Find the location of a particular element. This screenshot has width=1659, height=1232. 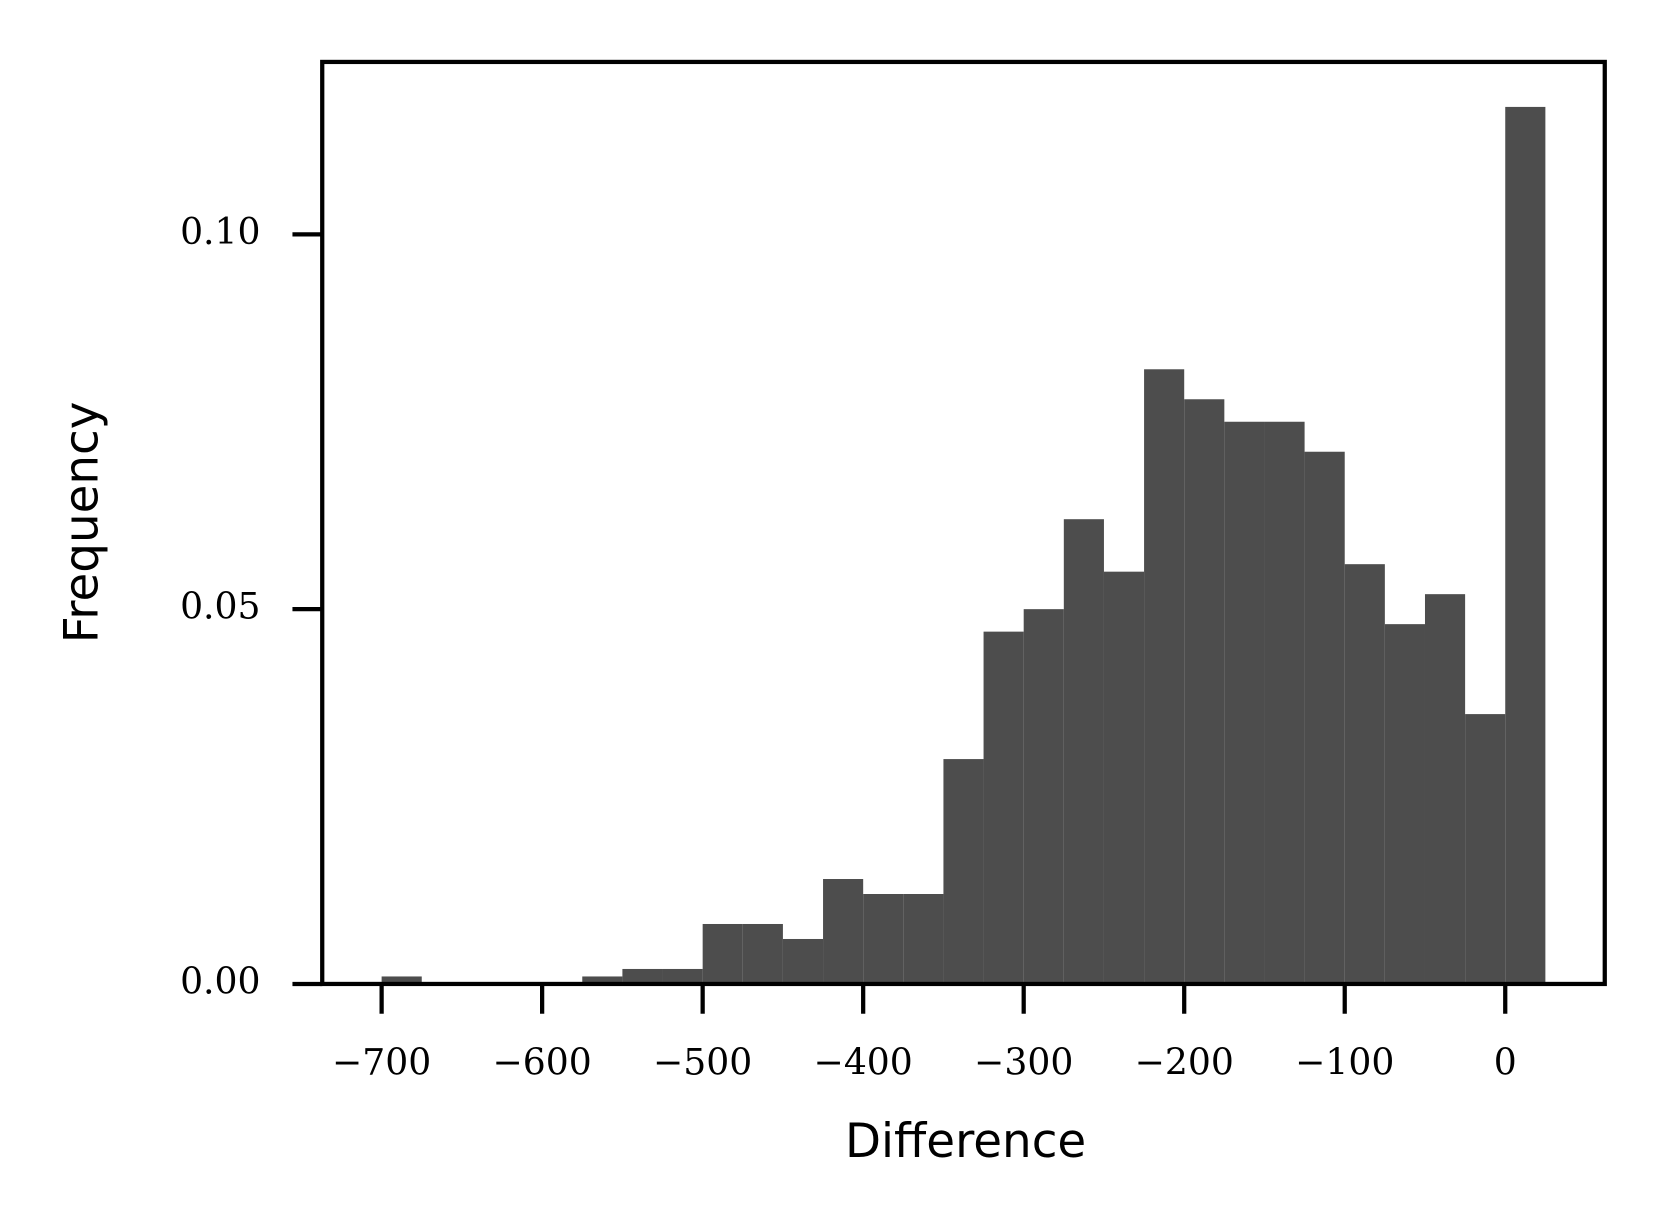

x-tick-label: −500 is located at coordinates (702, 1061).